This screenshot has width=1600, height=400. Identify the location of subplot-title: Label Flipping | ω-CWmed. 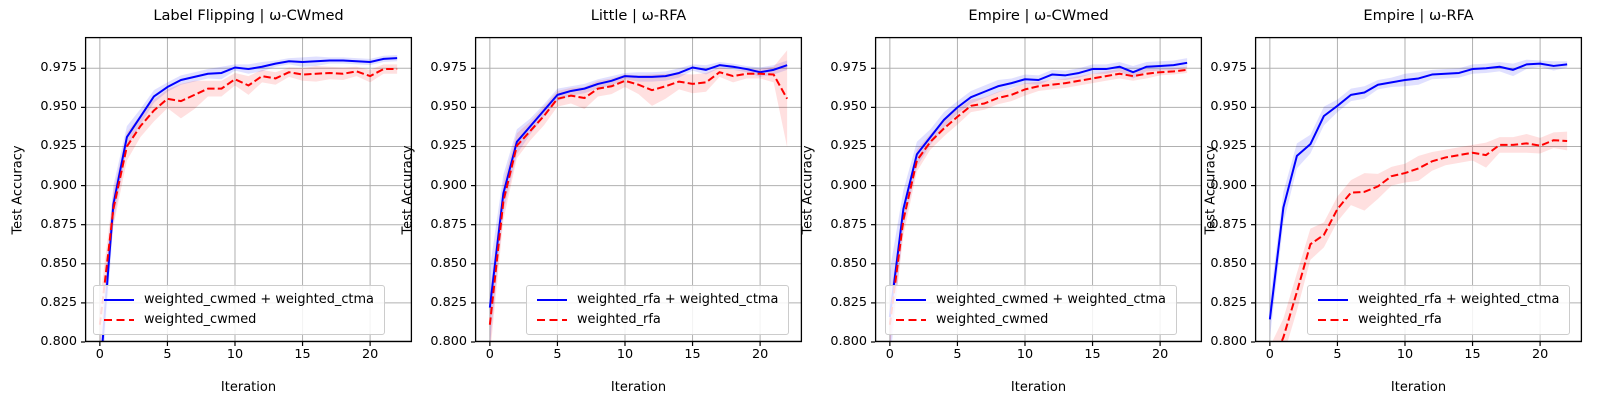
(248, 15).